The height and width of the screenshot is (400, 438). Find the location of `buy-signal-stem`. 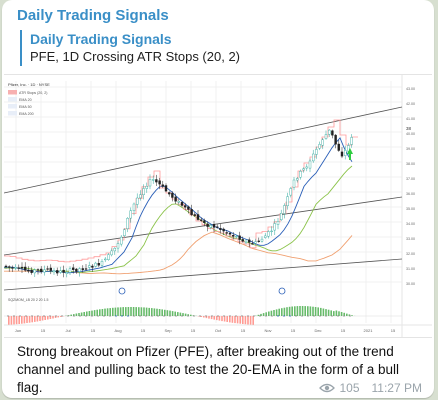

buy-signal-stem is located at coordinates (350, 157).